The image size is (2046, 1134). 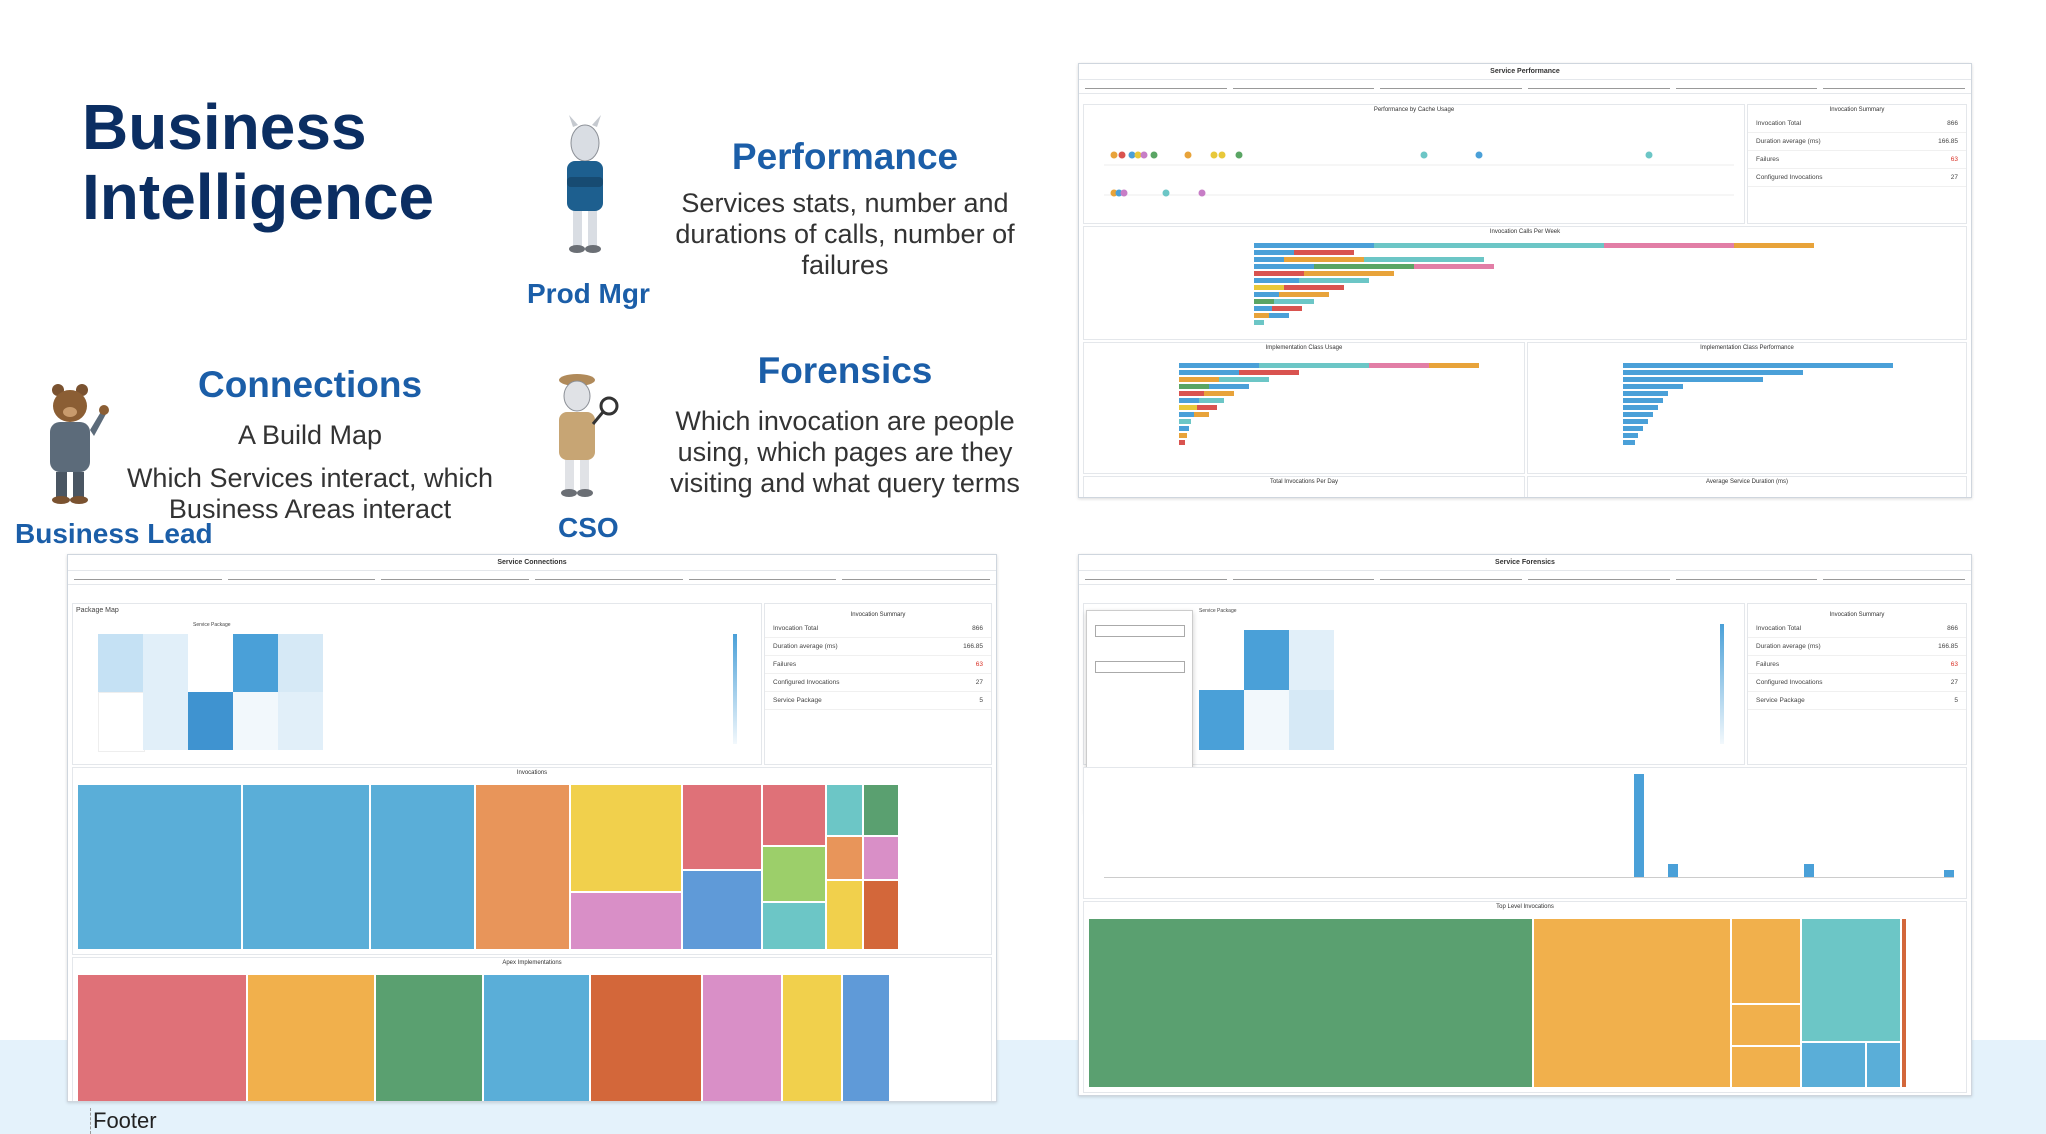 I want to click on summary-label: Invocation Total, so click(x=796, y=628).